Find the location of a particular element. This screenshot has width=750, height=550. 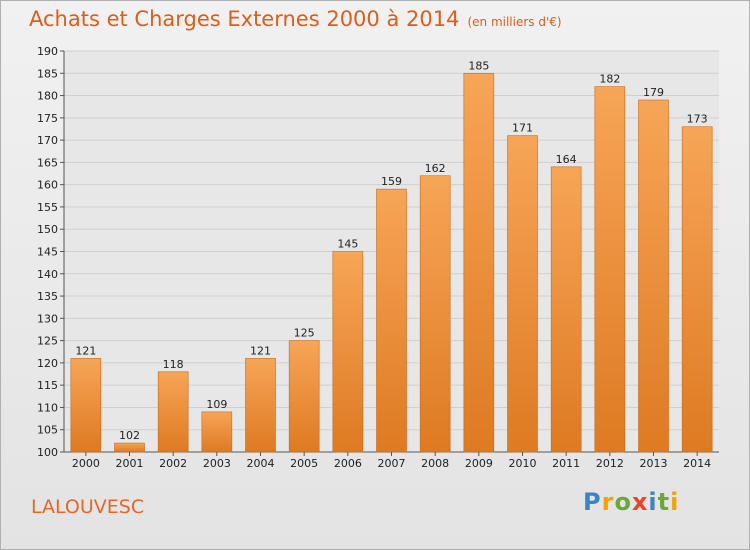

y-tick-label: 160 is located at coordinates (47, 185).